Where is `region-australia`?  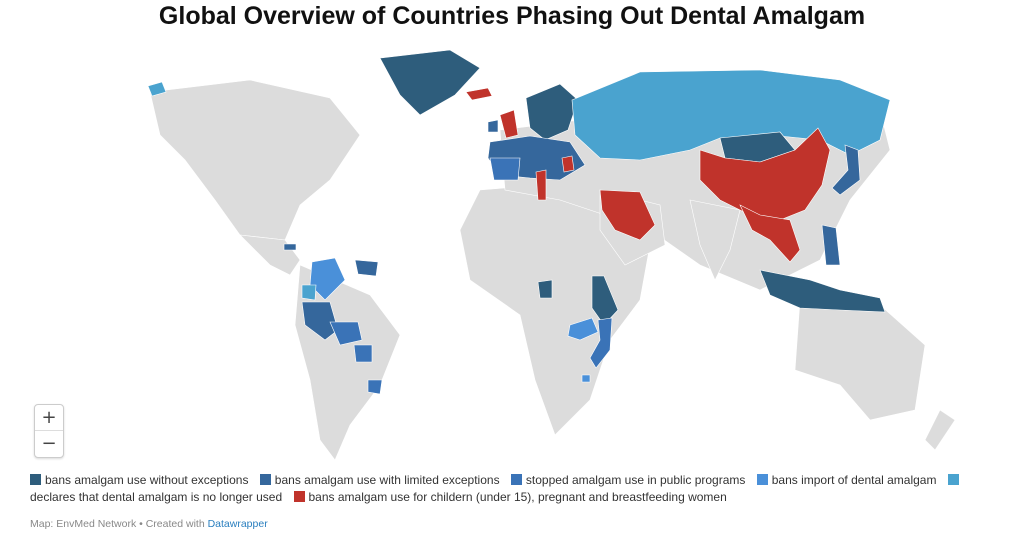 region-australia is located at coordinates (860, 360).